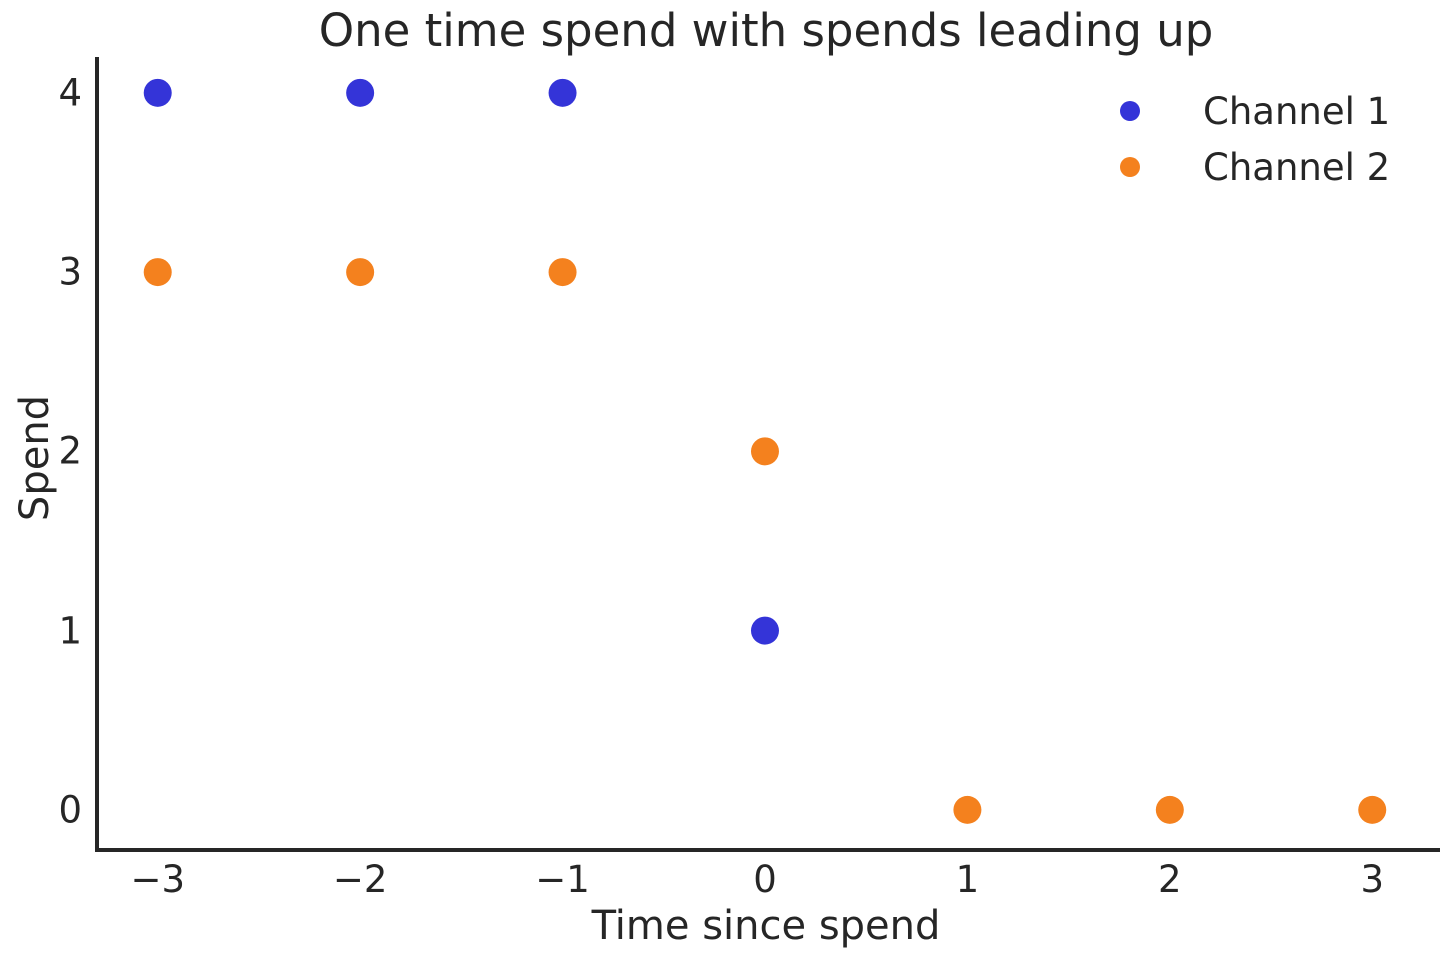 Image resolution: width=1440 pixels, height=960 pixels. I want to click on x-tick-label: 0, so click(765, 879).